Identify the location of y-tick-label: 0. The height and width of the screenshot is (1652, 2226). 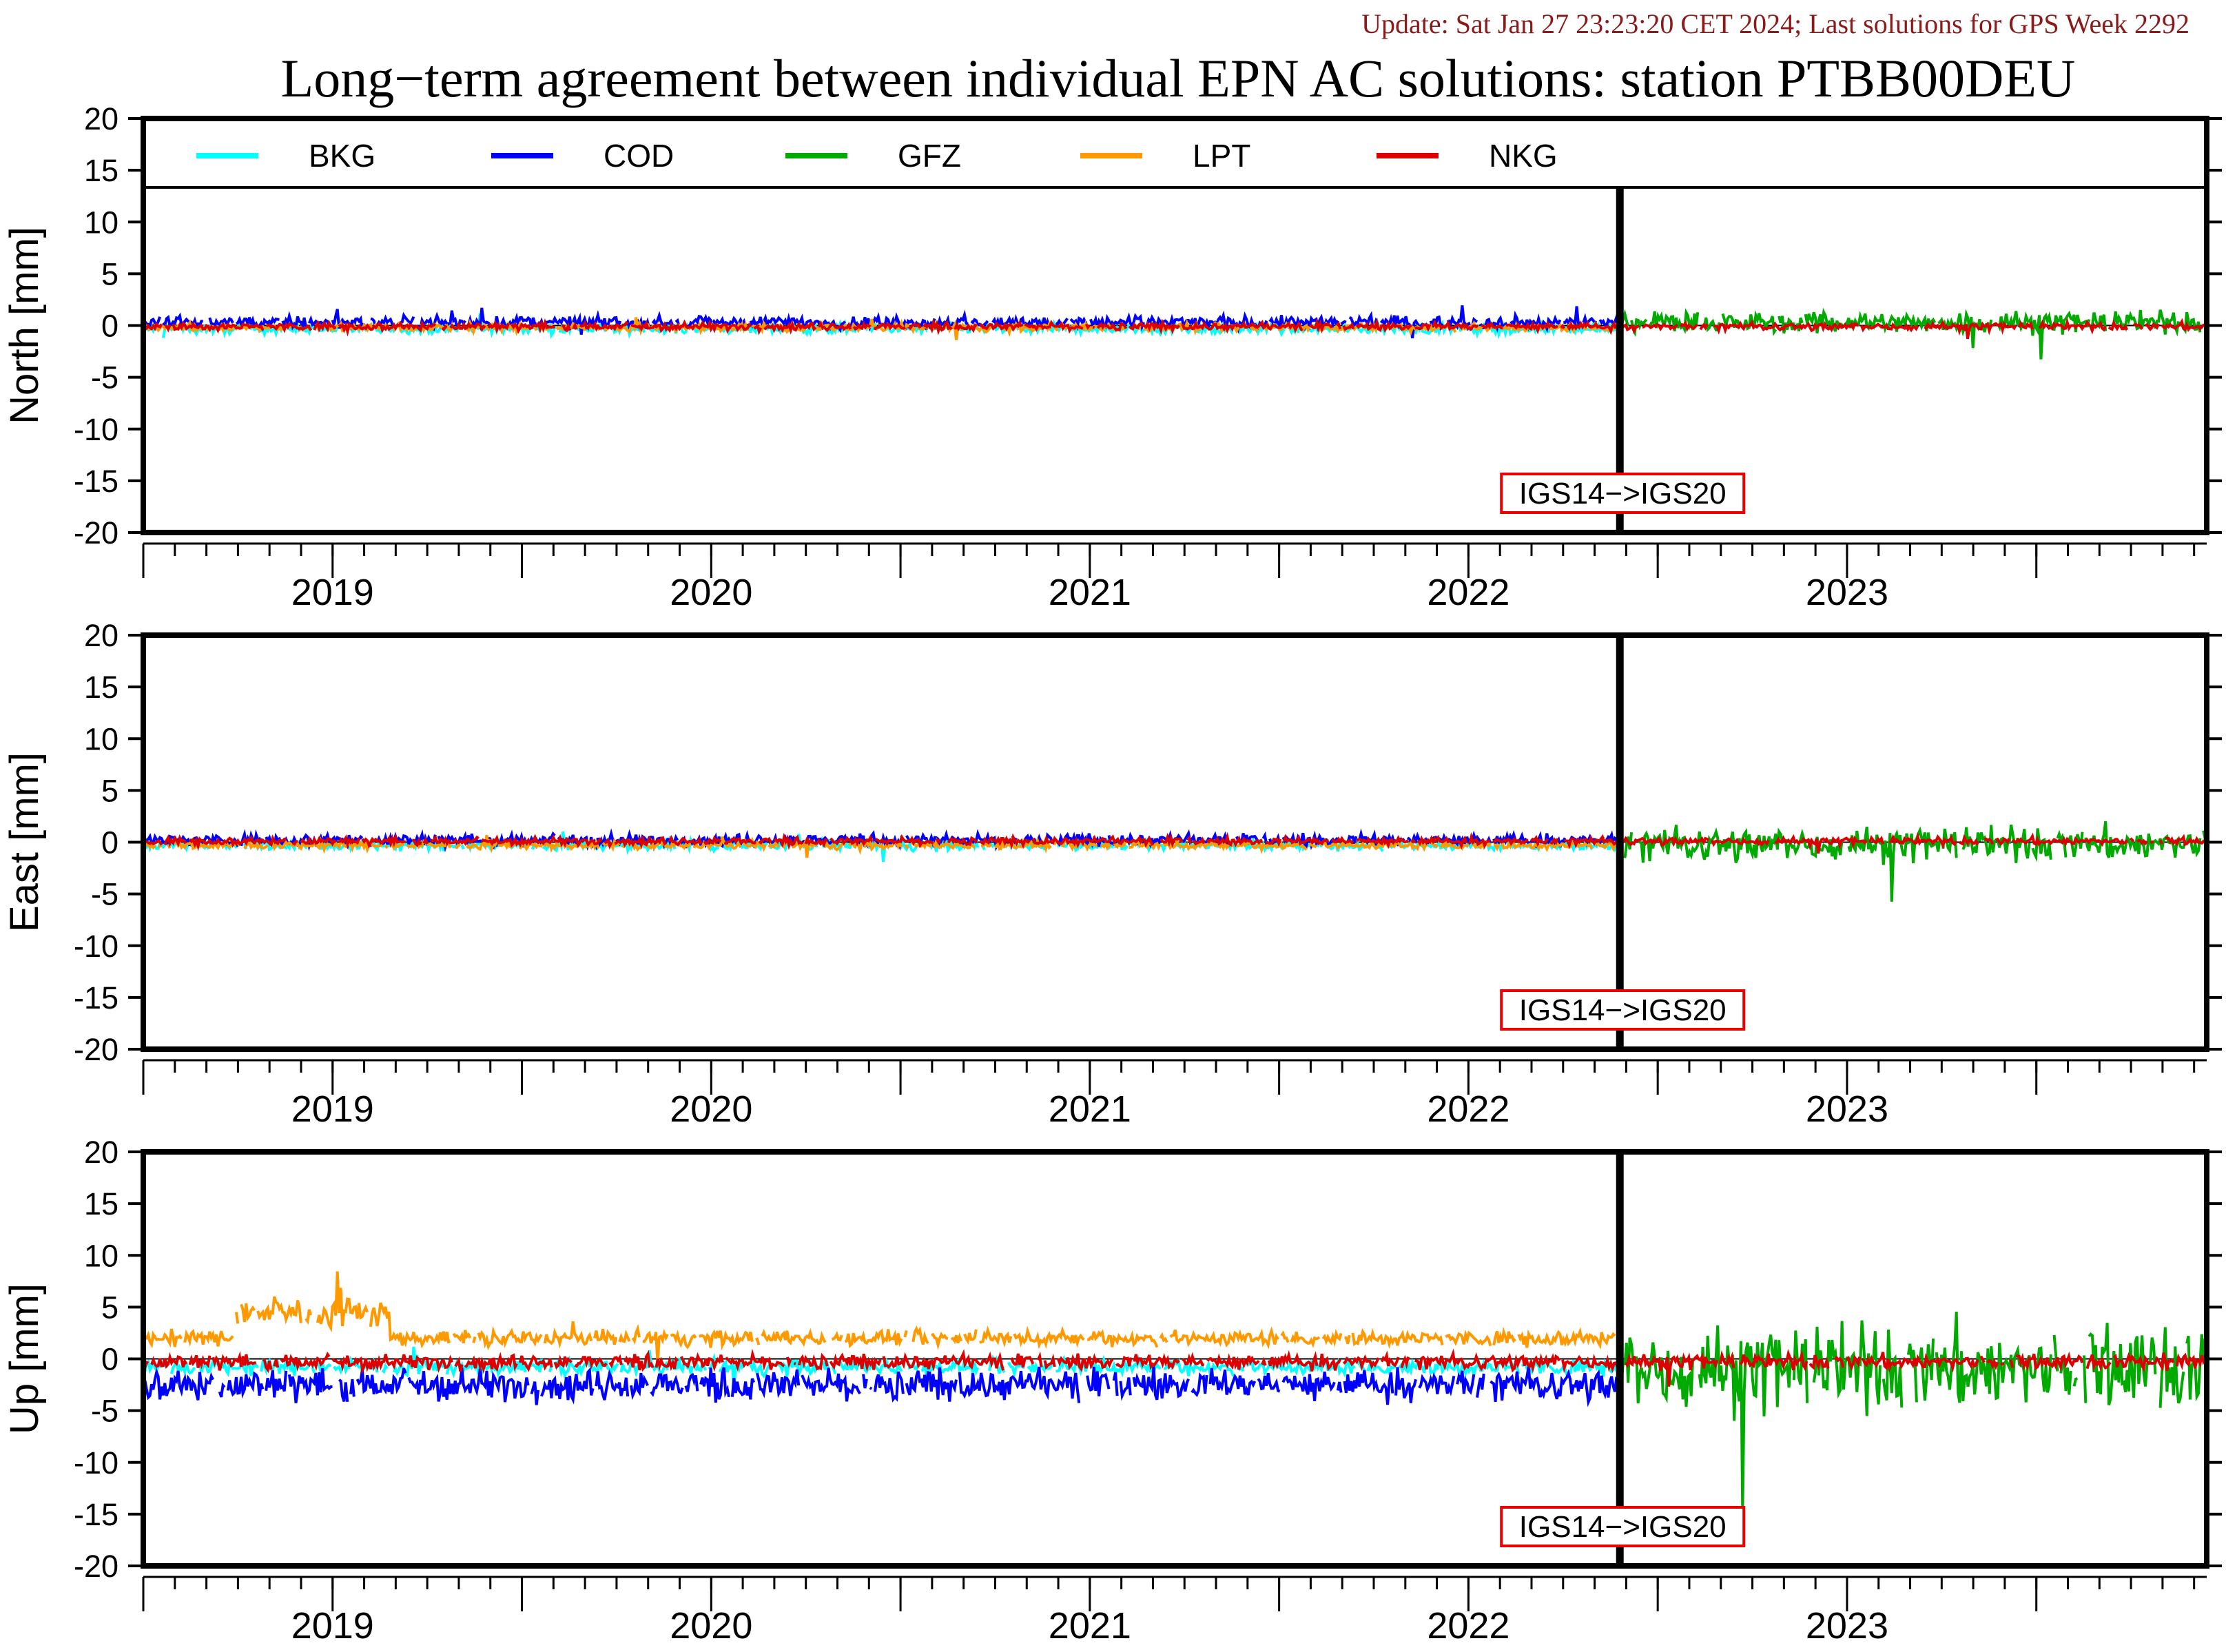
(109, 1359).